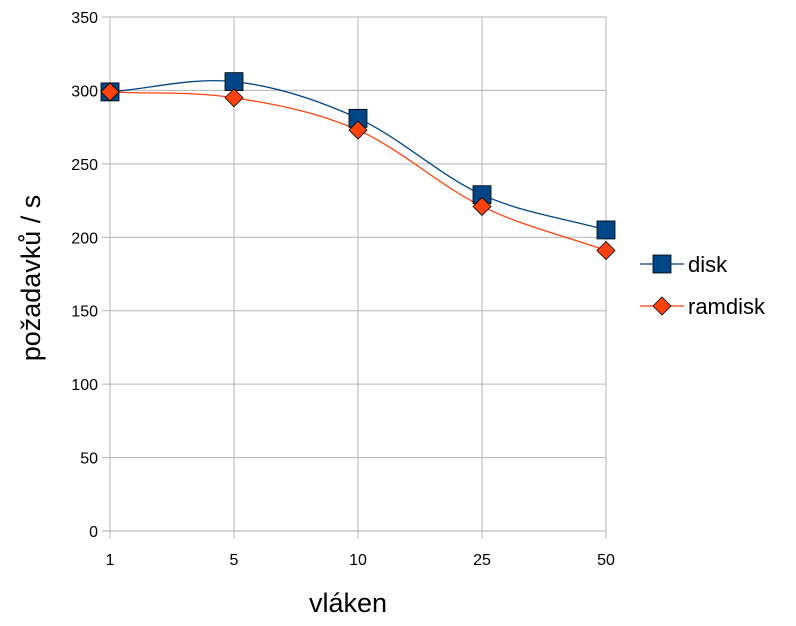  I want to click on x-tick-label: 25, so click(482, 560).